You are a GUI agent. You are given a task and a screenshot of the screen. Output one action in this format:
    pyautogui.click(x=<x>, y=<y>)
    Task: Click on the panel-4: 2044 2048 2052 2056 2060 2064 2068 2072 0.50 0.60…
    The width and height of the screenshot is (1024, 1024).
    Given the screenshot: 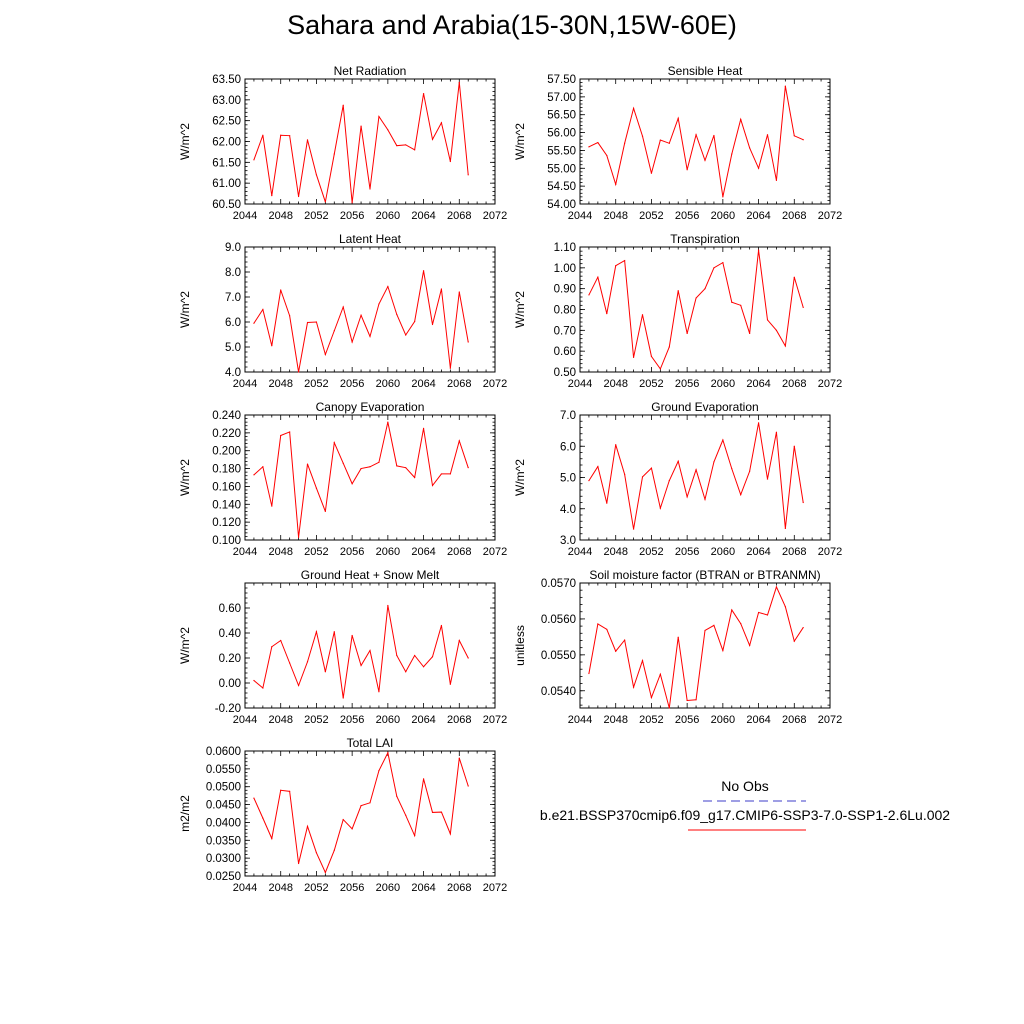 What is the action you would take?
    pyautogui.click(x=677, y=311)
    